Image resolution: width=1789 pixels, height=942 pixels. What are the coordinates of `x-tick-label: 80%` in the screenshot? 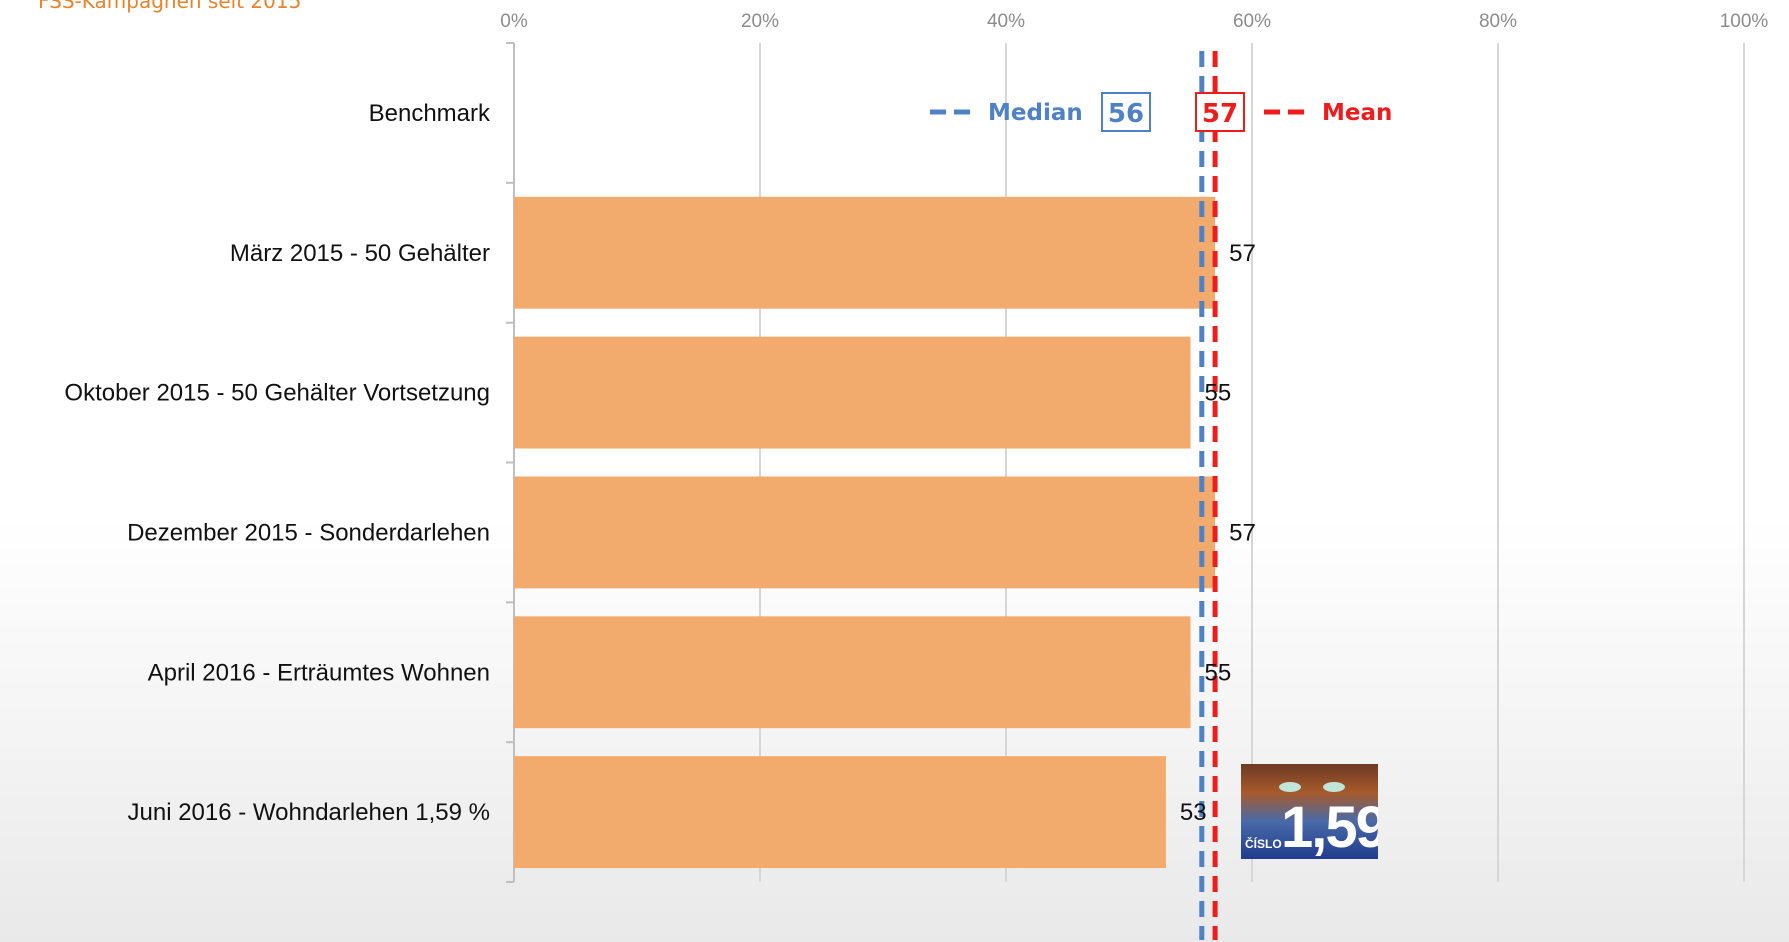 It's located at (1498, 21).